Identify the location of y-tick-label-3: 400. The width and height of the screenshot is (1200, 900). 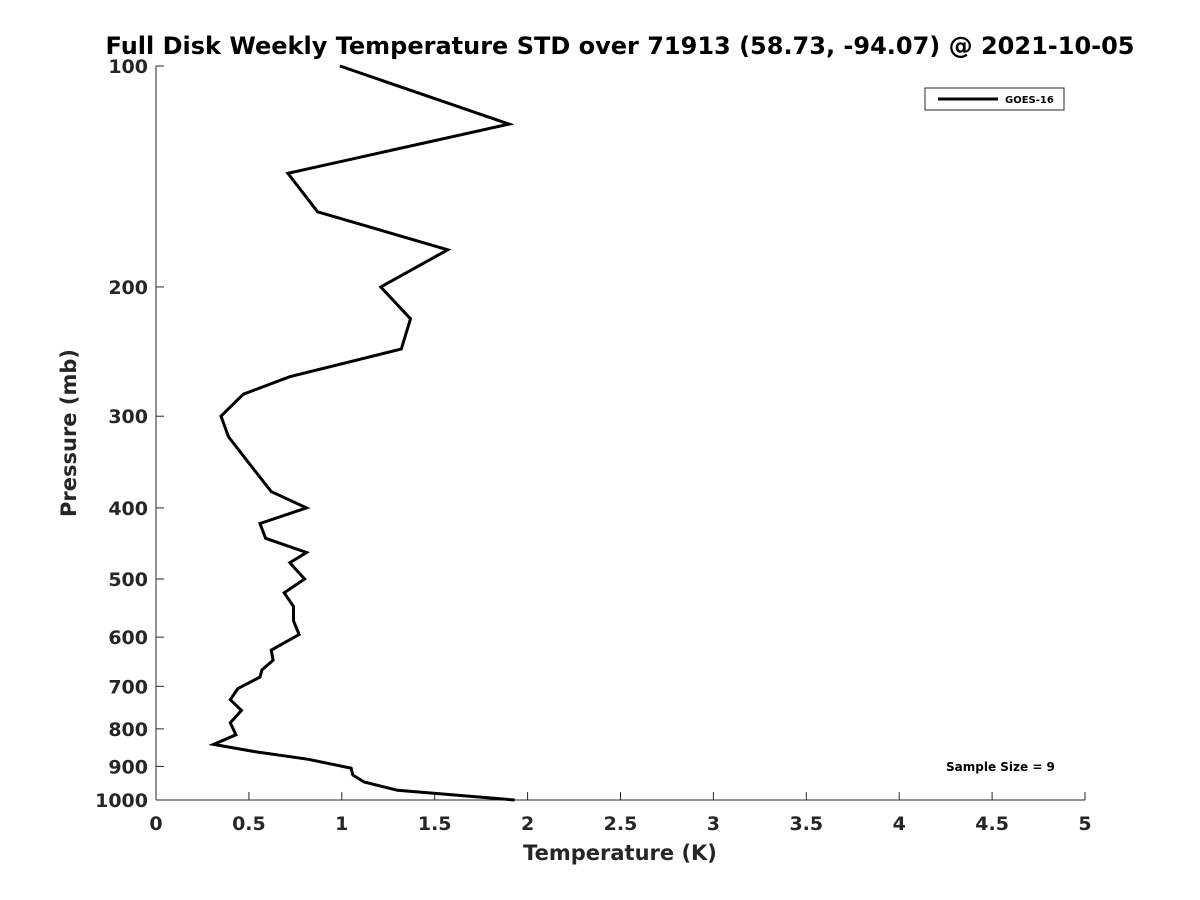
(128, 509).